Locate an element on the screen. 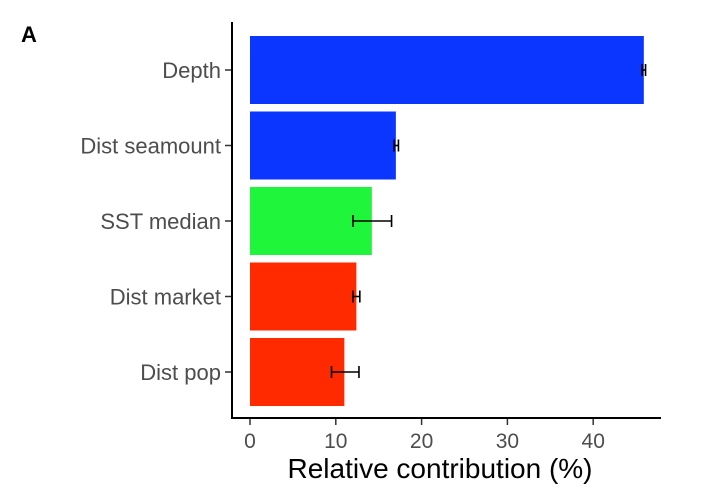 The height and width of the screenshot is (504, 718). panel-label: A is located at coordinates (29, 34).